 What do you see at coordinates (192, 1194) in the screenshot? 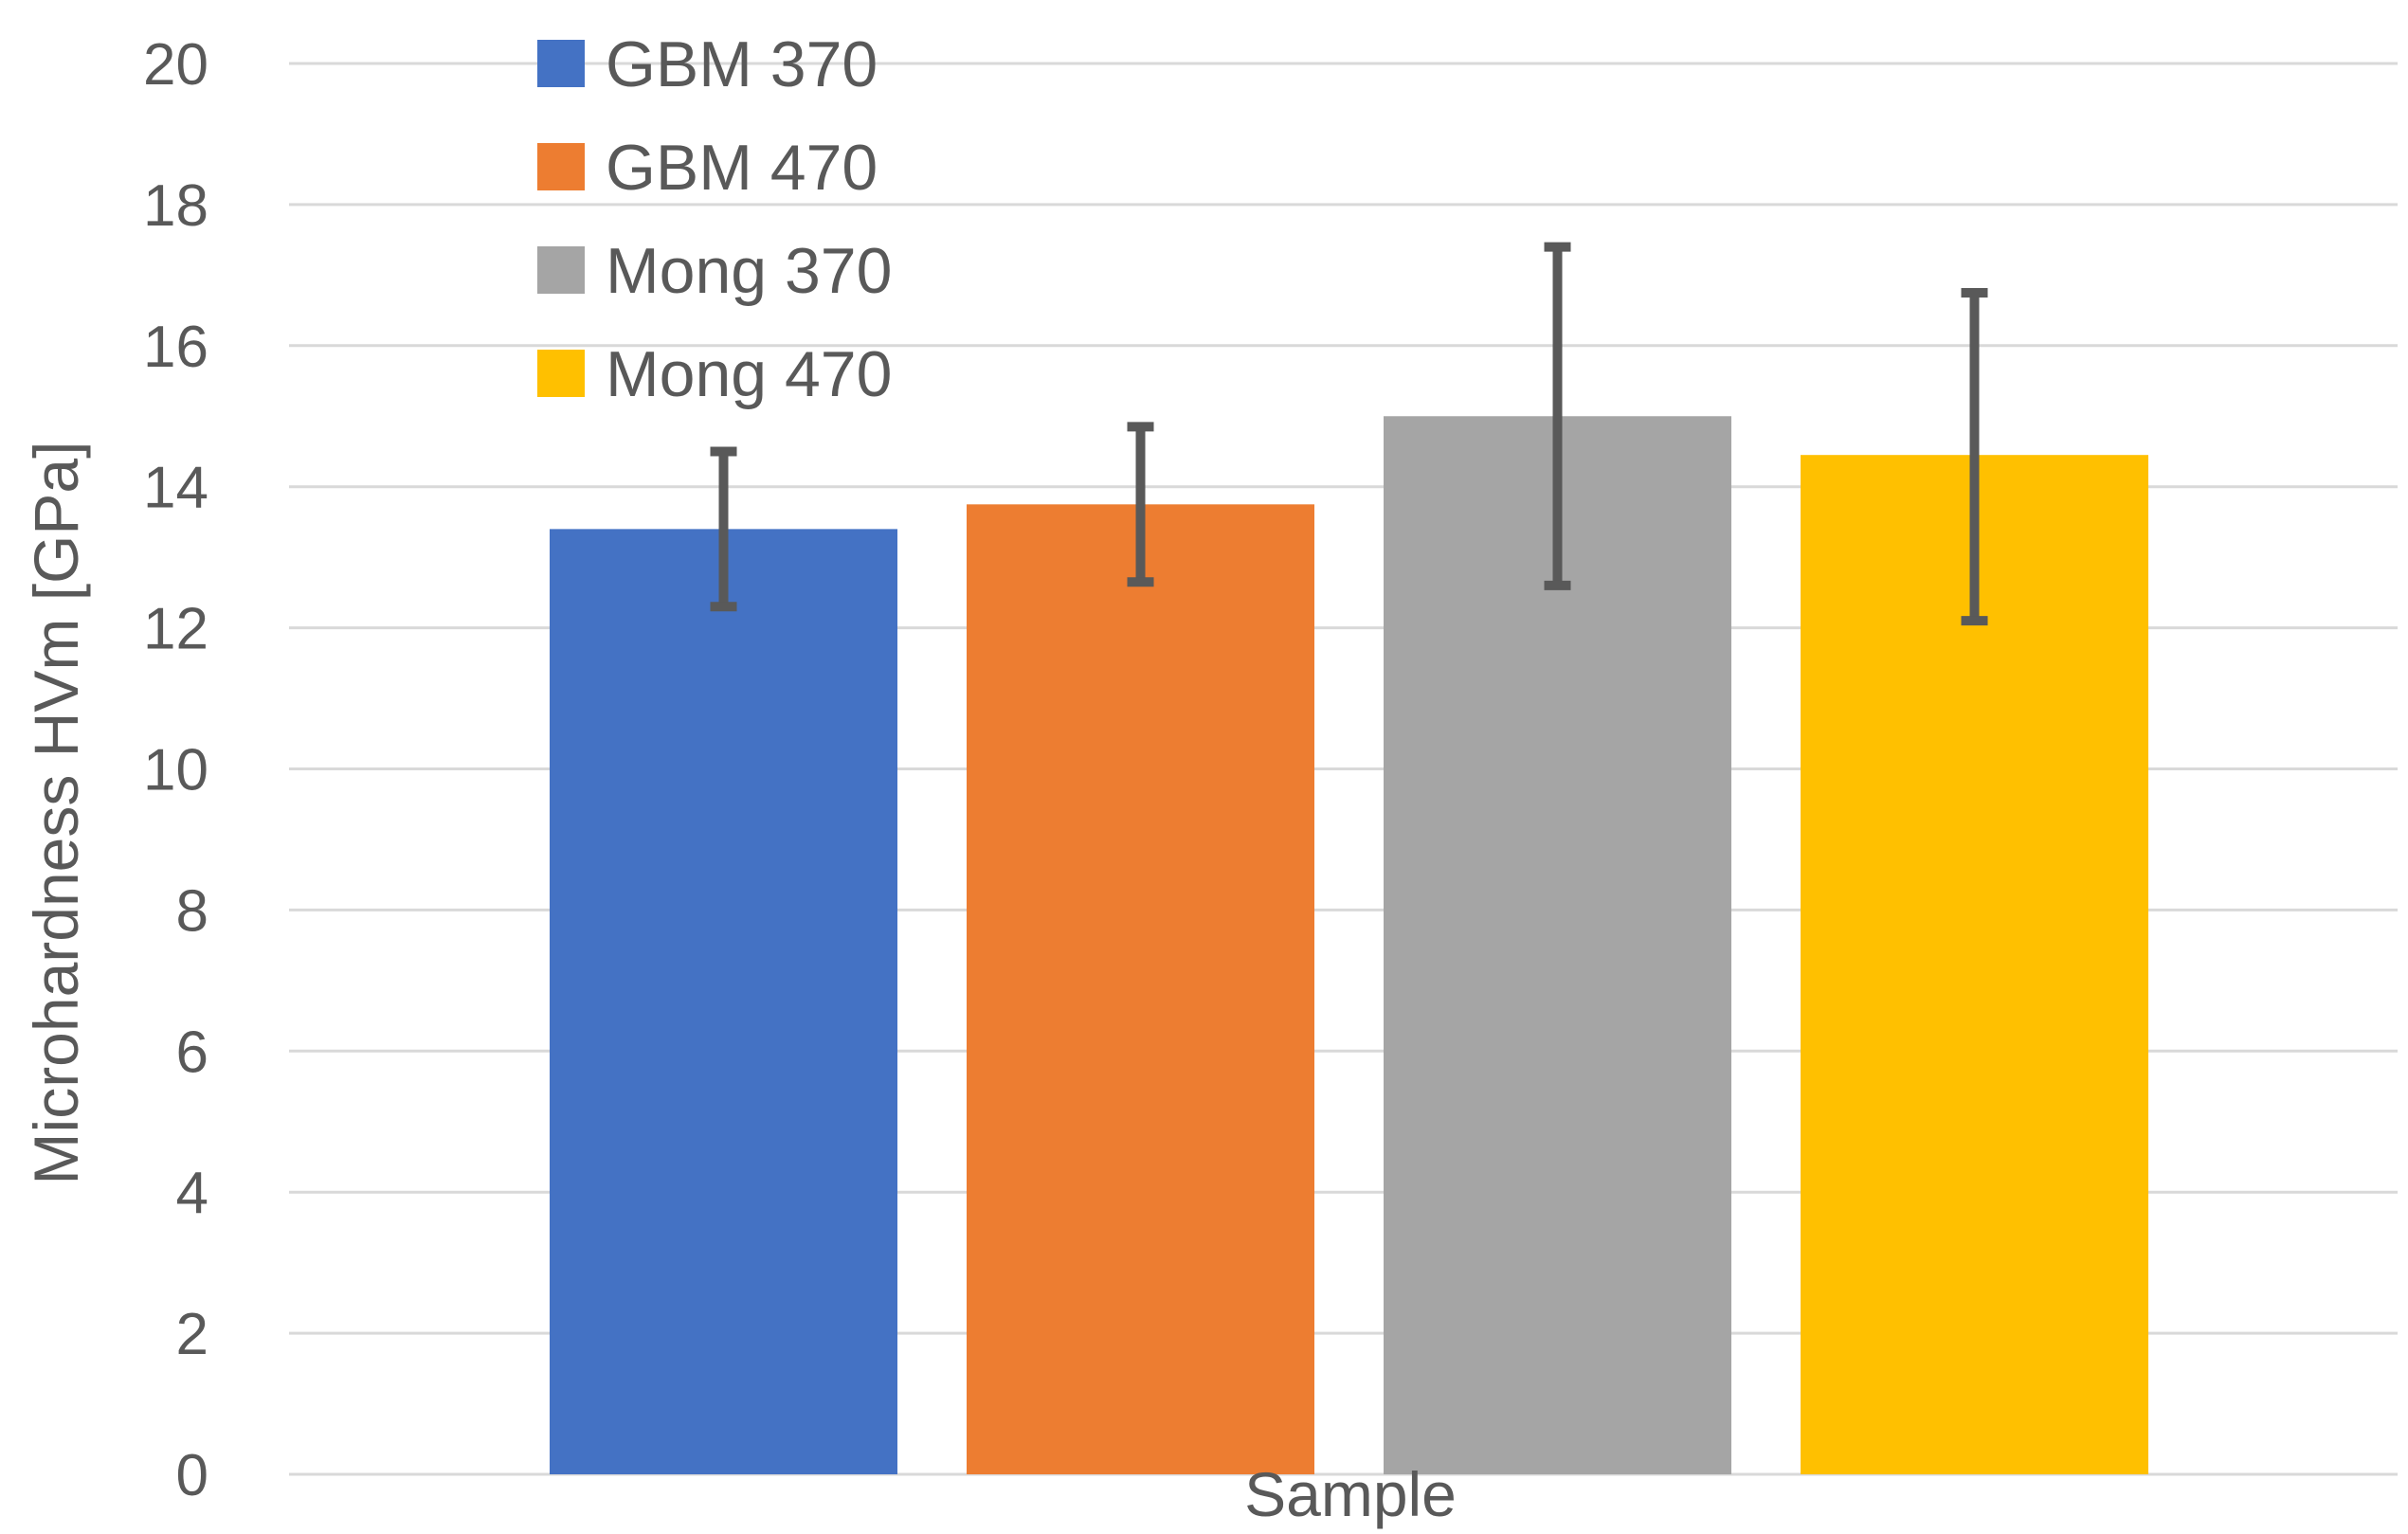
I see `y-tick-label: 4` at bounding box center [192, 1194].